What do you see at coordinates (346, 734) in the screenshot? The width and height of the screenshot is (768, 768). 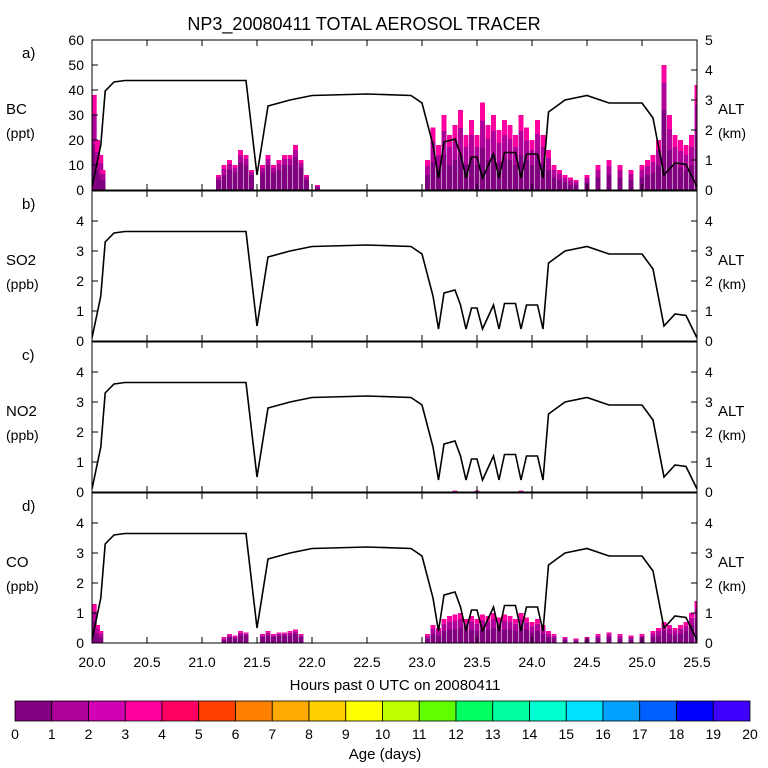 I see `colorbar-tick-label: 9` at bounding box center [346, 734].